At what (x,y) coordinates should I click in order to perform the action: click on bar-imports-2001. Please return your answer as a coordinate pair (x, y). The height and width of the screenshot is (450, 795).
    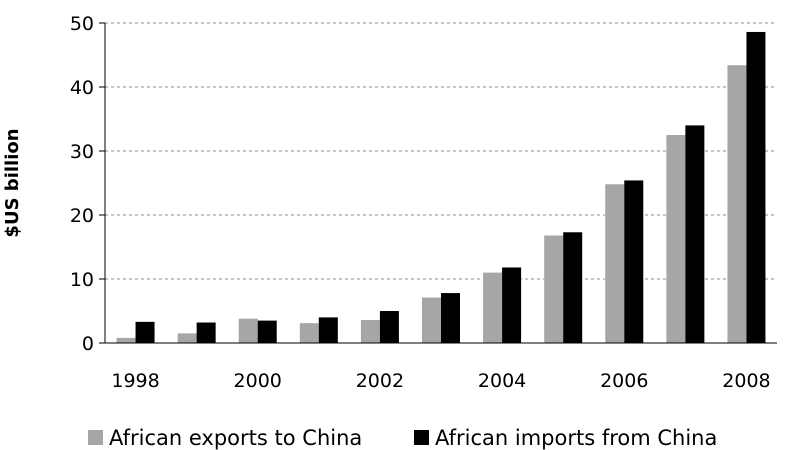
    Looking at the image, I should click on (328, 330).